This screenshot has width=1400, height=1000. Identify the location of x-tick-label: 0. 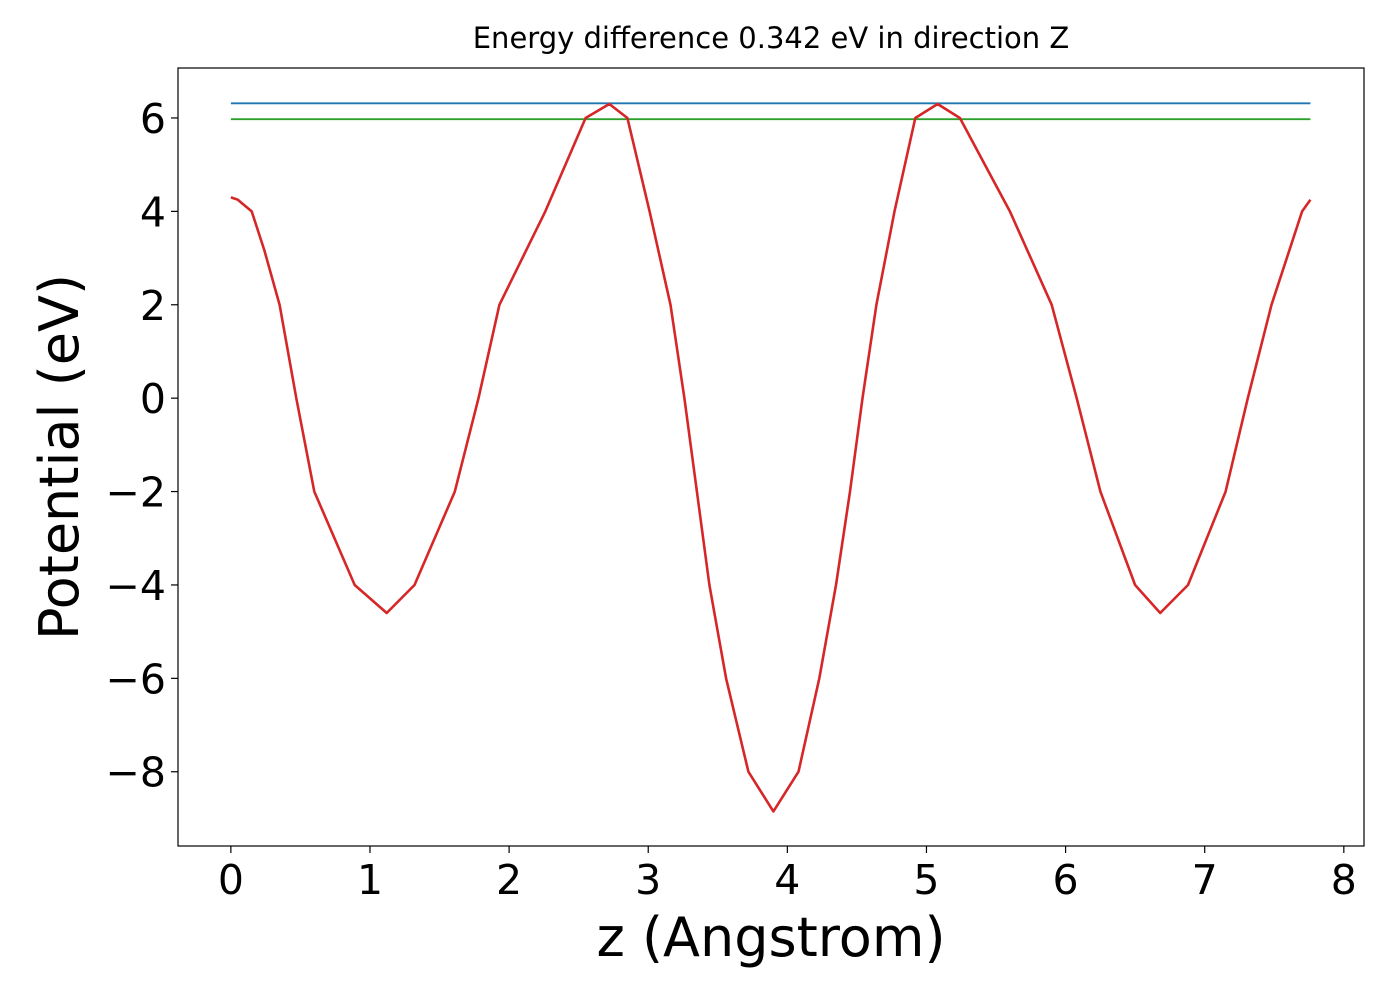
(231, 880).